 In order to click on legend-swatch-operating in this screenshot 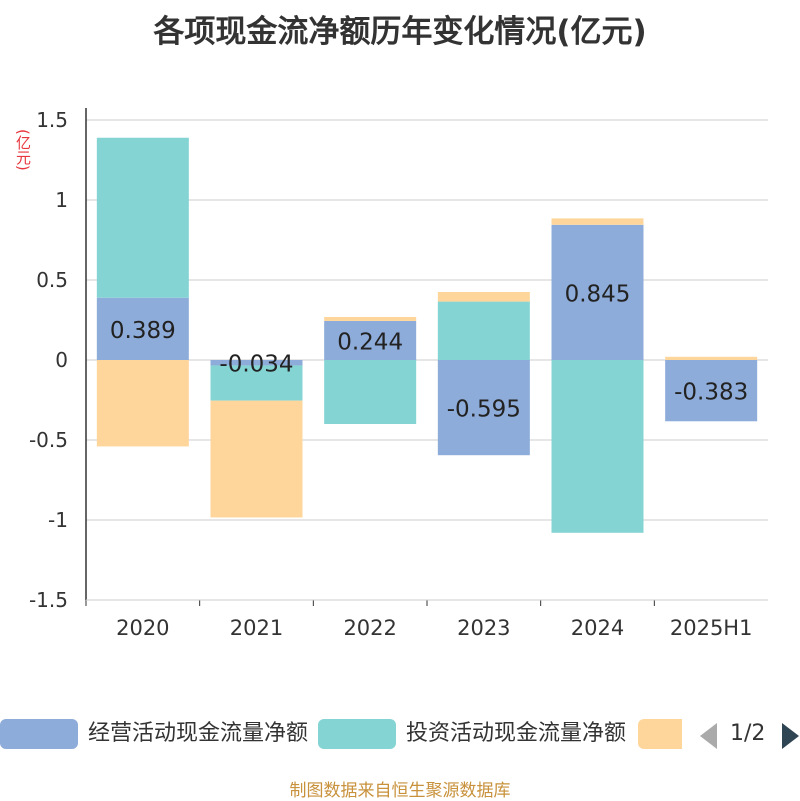, I will do `click(39, 734)`.